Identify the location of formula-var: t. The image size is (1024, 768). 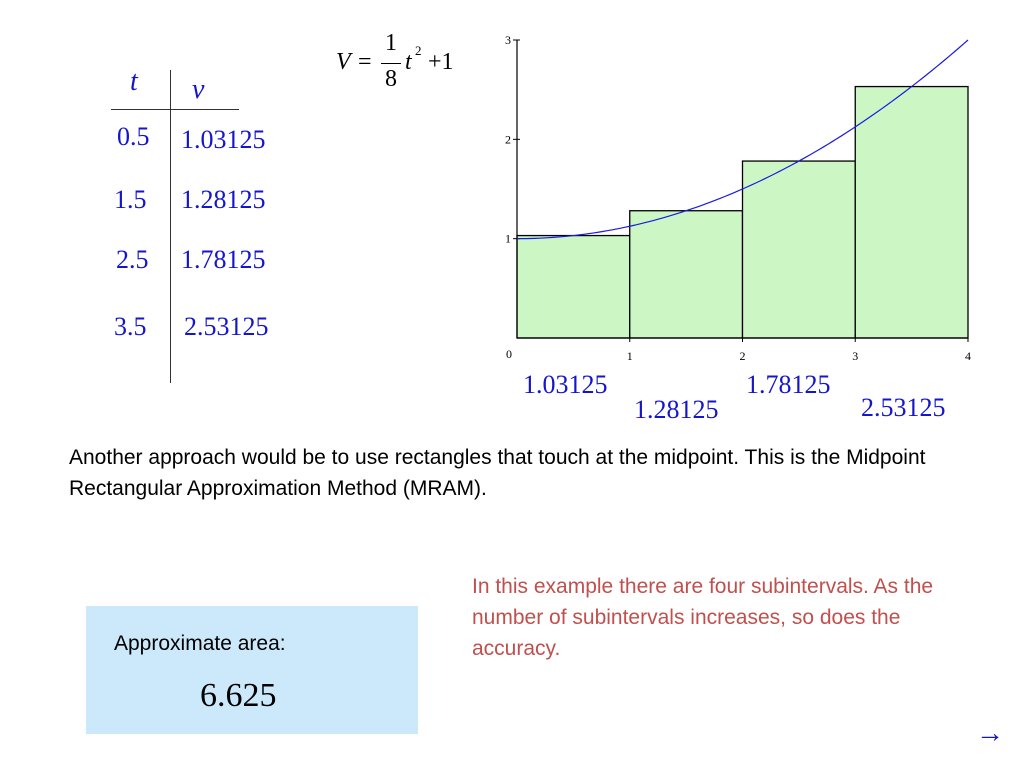
(408, 62).